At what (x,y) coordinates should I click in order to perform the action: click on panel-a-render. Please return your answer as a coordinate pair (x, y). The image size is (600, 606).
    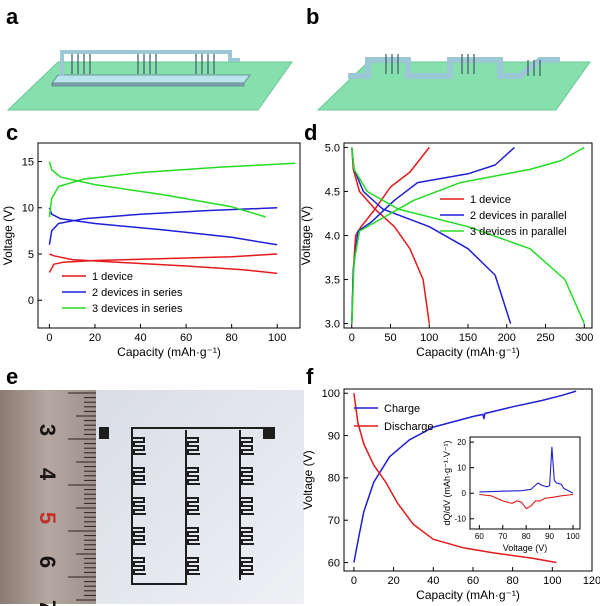
    Looking at the image, I should click on (149, 80).